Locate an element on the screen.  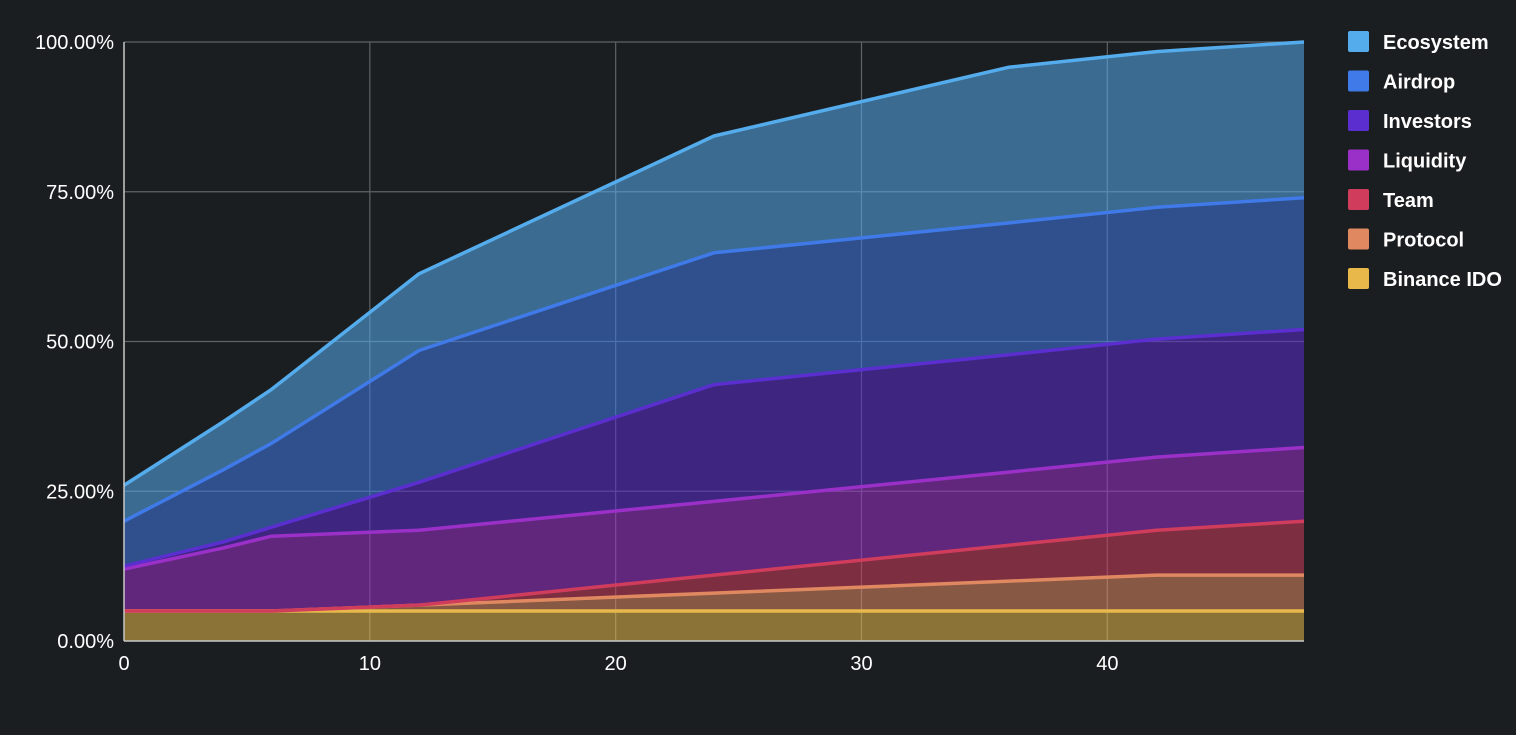
y-tick-label: 25.00% is located at coordinates (80, 492).